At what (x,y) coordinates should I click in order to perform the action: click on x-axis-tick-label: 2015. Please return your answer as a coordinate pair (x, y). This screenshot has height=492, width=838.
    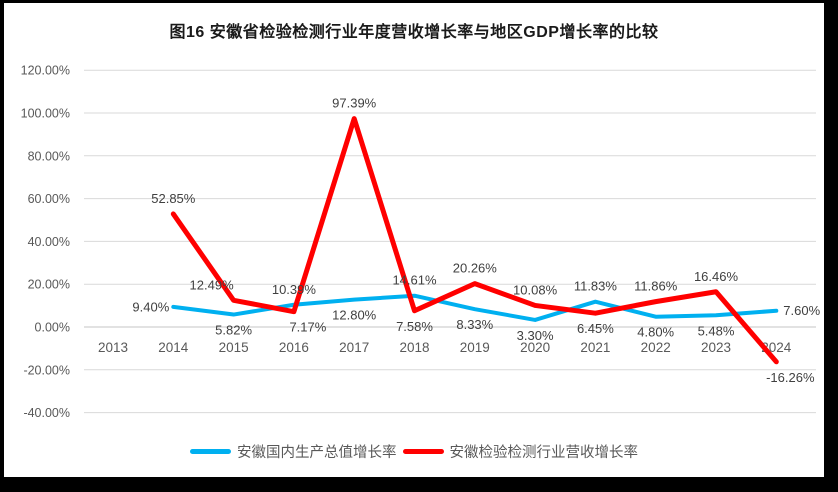
    Looking at the image, I should click on (234, 347).